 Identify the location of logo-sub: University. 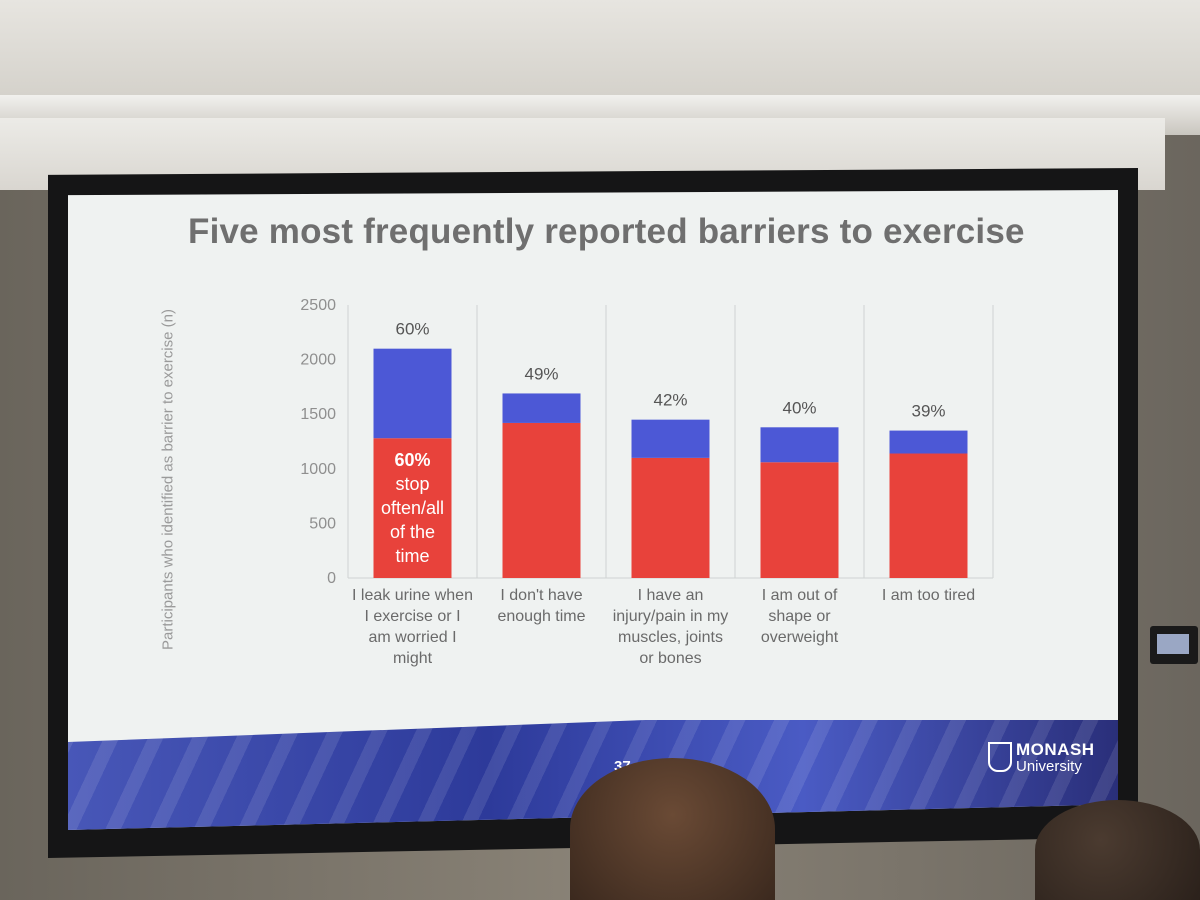
(1049, 766).